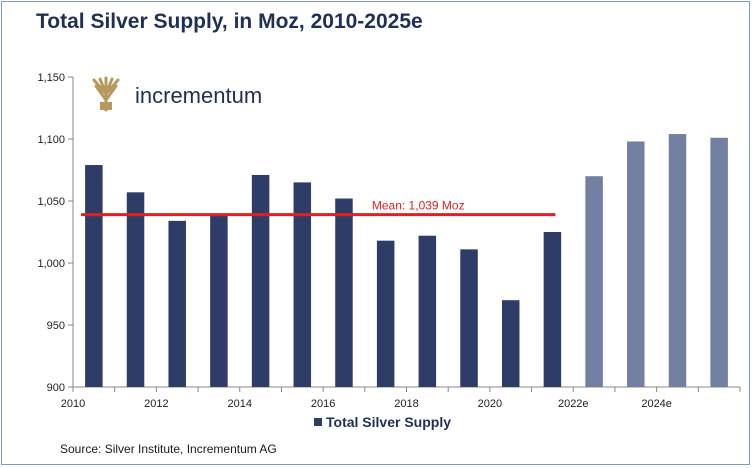 The image size is (753, 468). Describe the element at coordinates (135, 289) in the screenshot. I see `bar-2011` at that location.